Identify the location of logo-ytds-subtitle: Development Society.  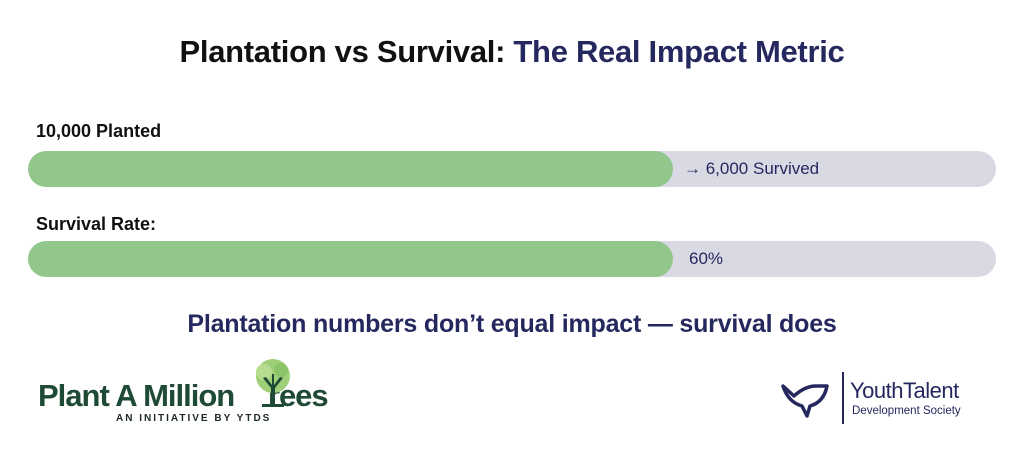
(906, 411).